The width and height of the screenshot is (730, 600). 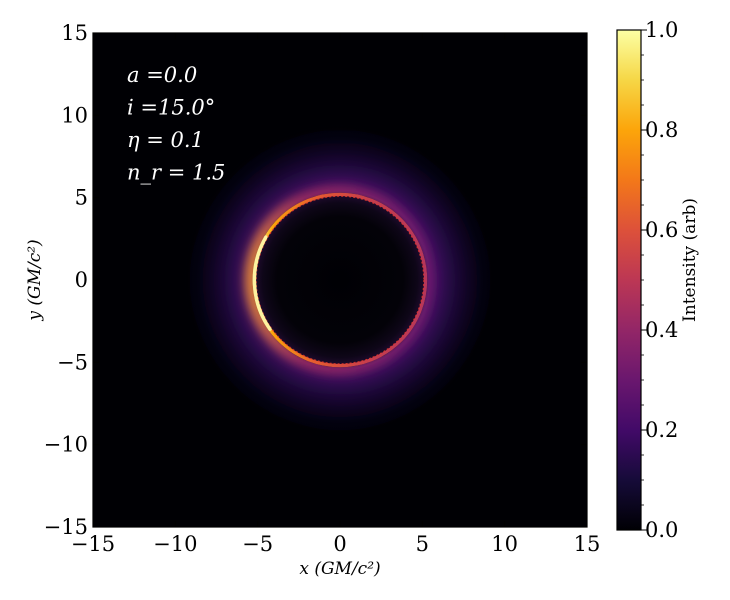 I want to click on colorbar: 0.0 0.2 0.4 0.6 0.8 1.0 Intensity (arb), so click(x=658, y=280).